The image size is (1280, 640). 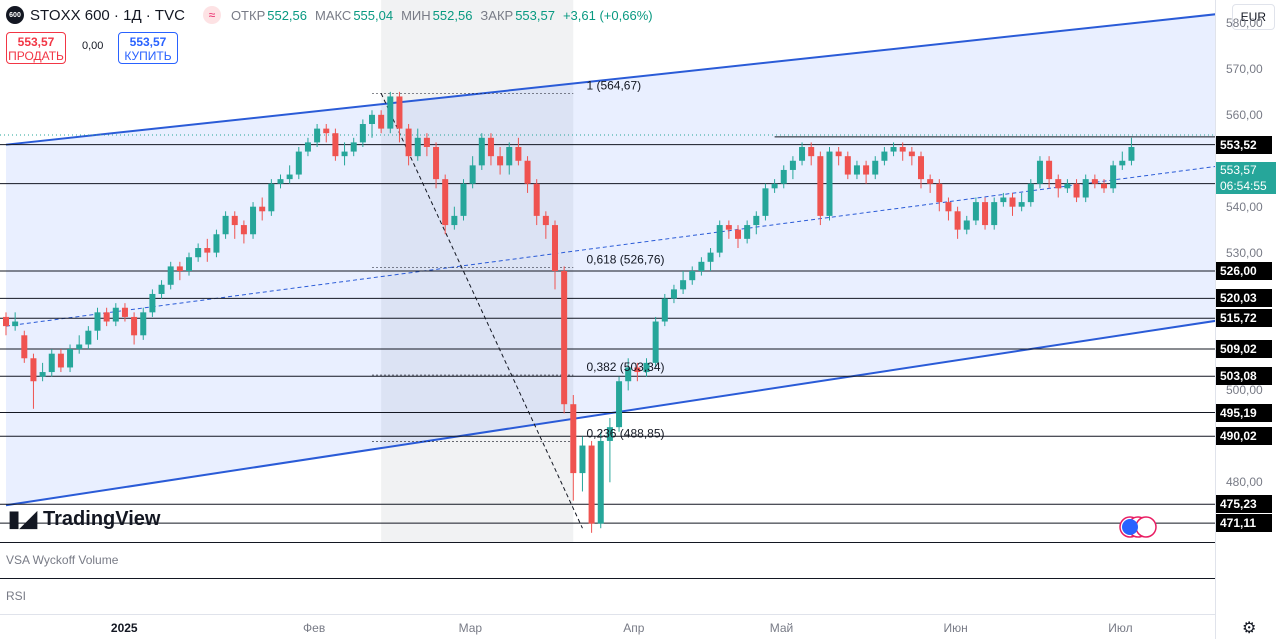 What do you see at coordinates (314, 628) in the screenshot?
I see `time-axis-label: Фев` at bounding box center [314, 628].